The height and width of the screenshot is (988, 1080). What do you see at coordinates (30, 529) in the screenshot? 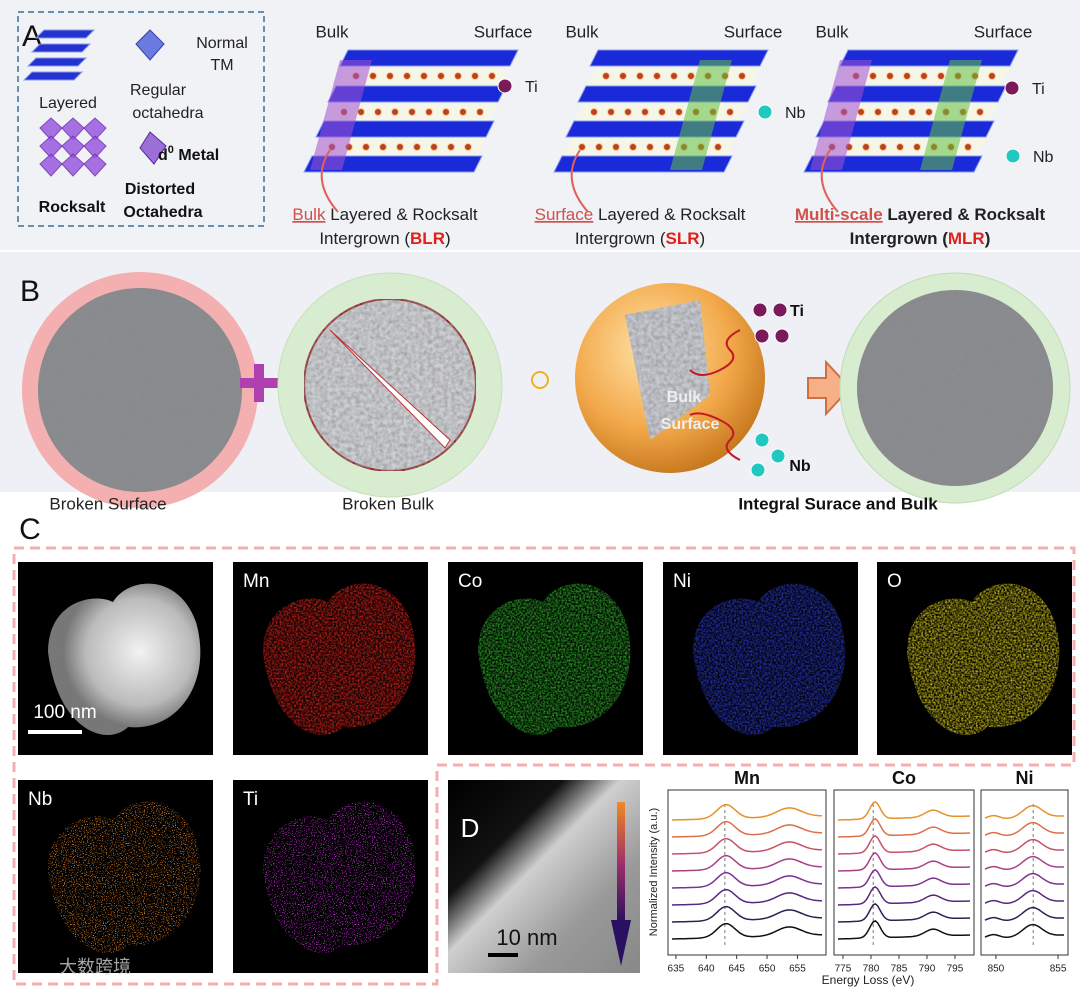
I see `panel-label: C` at bounding box center [30, 529].